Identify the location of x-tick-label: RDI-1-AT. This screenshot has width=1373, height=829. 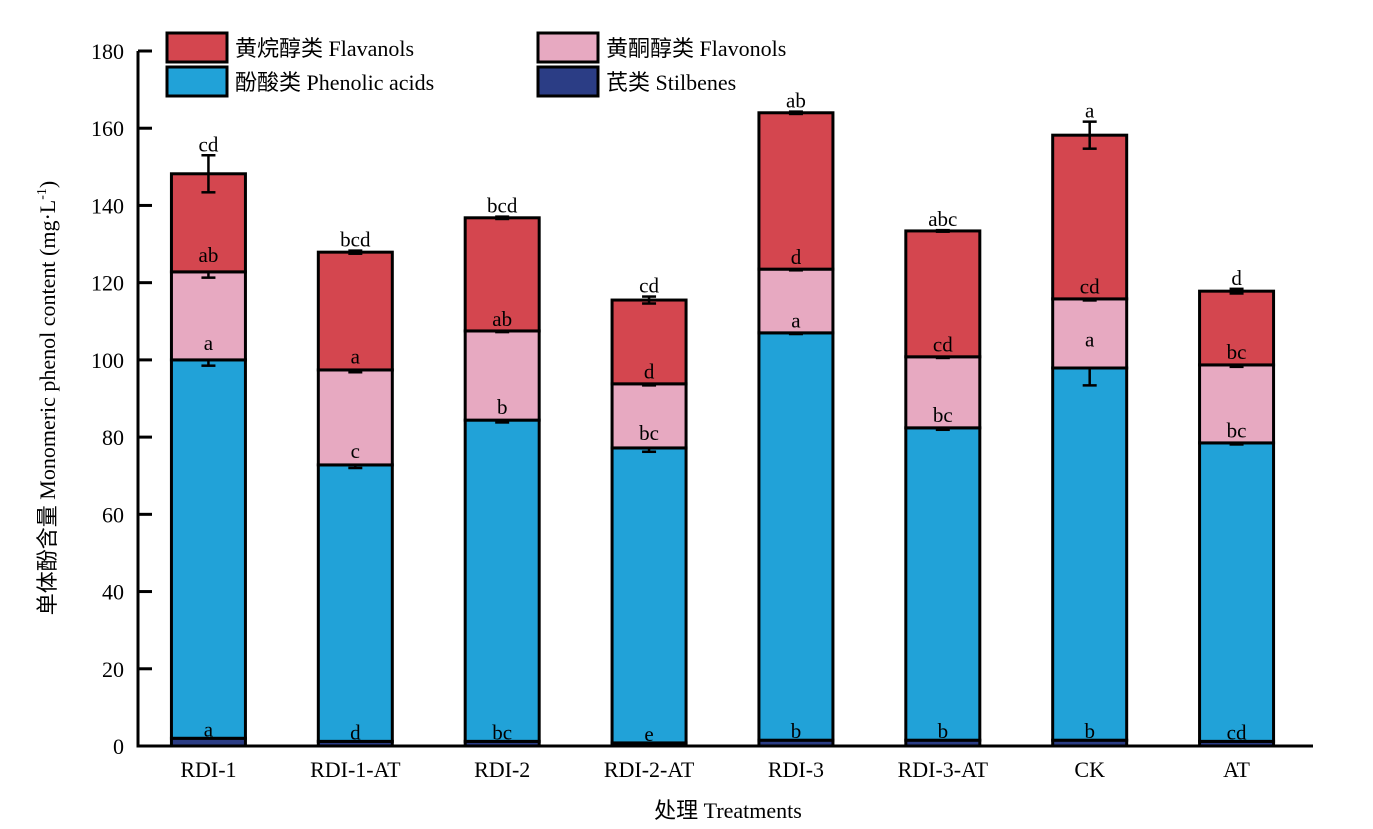
(355, 769).